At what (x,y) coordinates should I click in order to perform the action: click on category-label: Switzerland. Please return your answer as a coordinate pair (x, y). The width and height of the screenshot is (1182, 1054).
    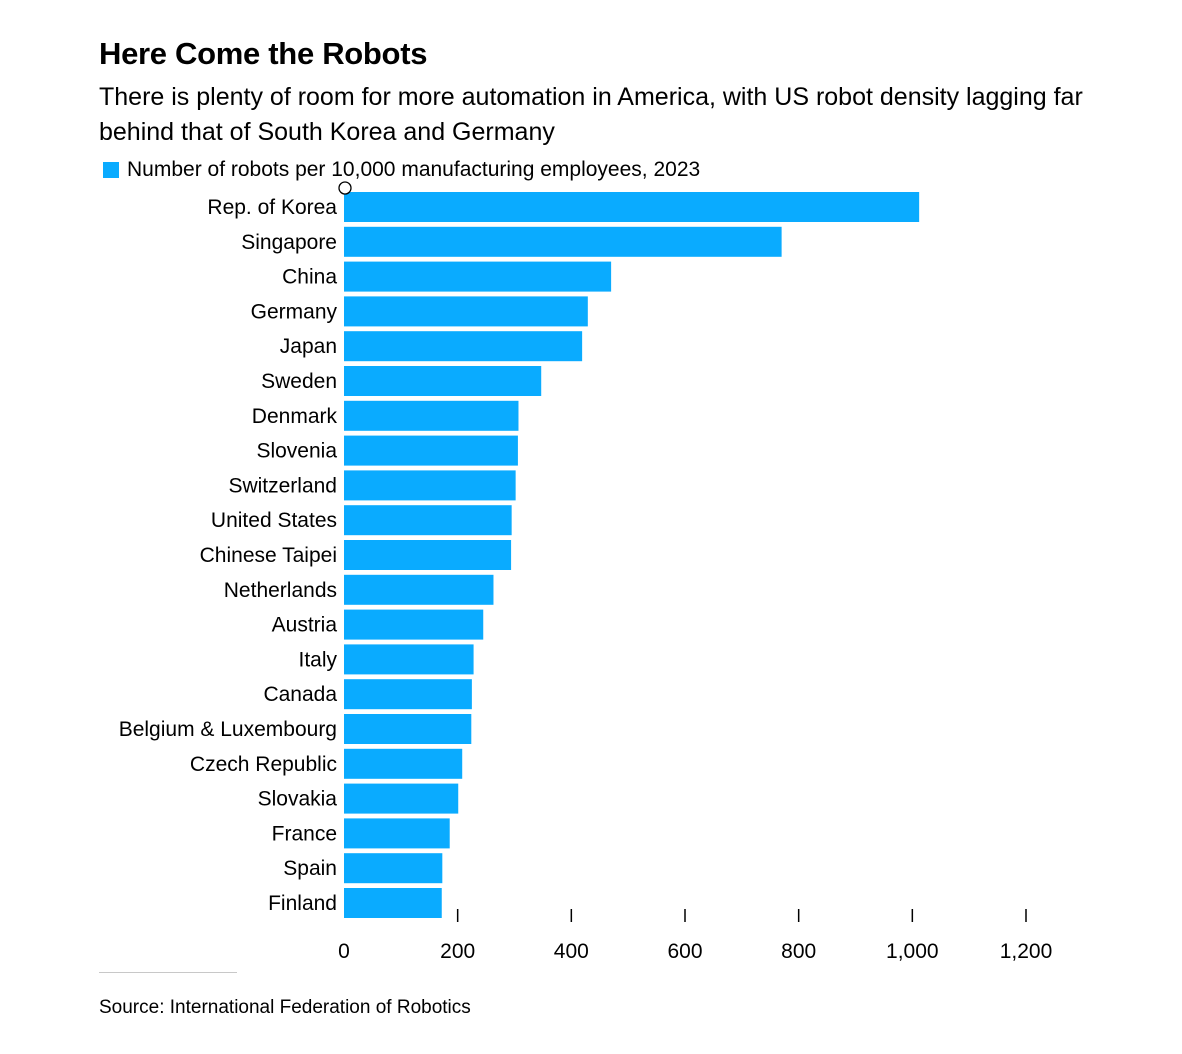
    Looking at the image, I should click on (282, 485).